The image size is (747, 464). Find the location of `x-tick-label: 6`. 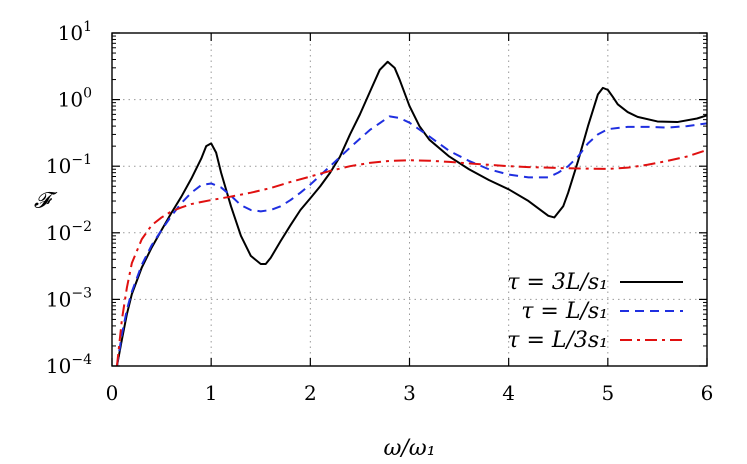

x-tick-label: 6 is located at coordinates (707, 393).